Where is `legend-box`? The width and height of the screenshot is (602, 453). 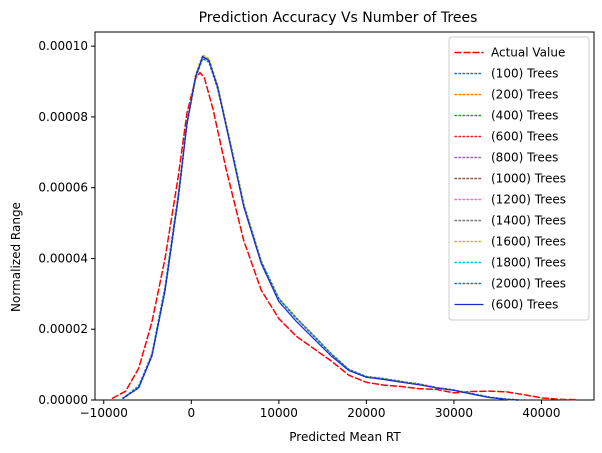
legend-box is located at coordinates (519, 178).